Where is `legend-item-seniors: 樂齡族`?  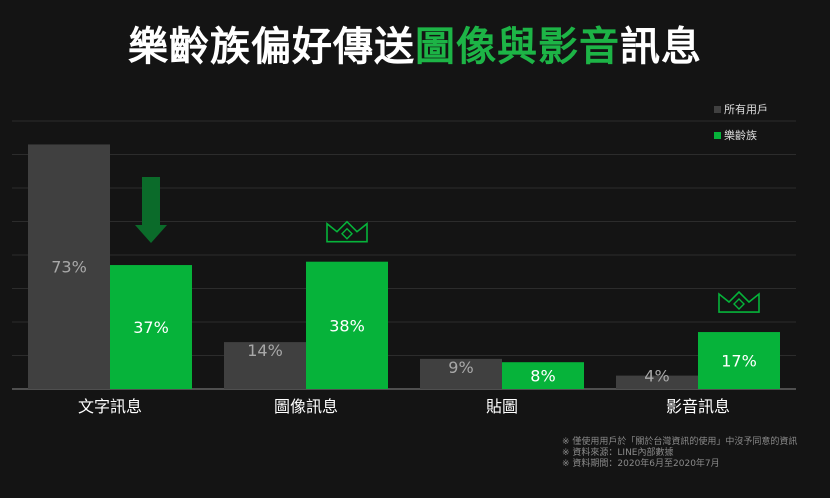
legend-item-seniors: 樂齡族 is located at coordinates (741, 135).